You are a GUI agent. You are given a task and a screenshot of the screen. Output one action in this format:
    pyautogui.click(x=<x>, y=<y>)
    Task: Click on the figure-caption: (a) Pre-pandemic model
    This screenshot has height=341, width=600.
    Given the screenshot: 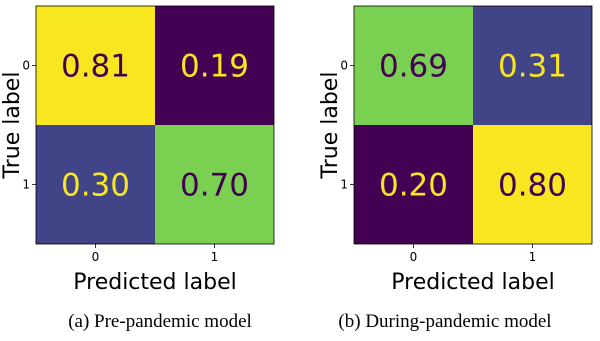 What is the action you would take?
    pyautogui.click(x=160, y=321)
    